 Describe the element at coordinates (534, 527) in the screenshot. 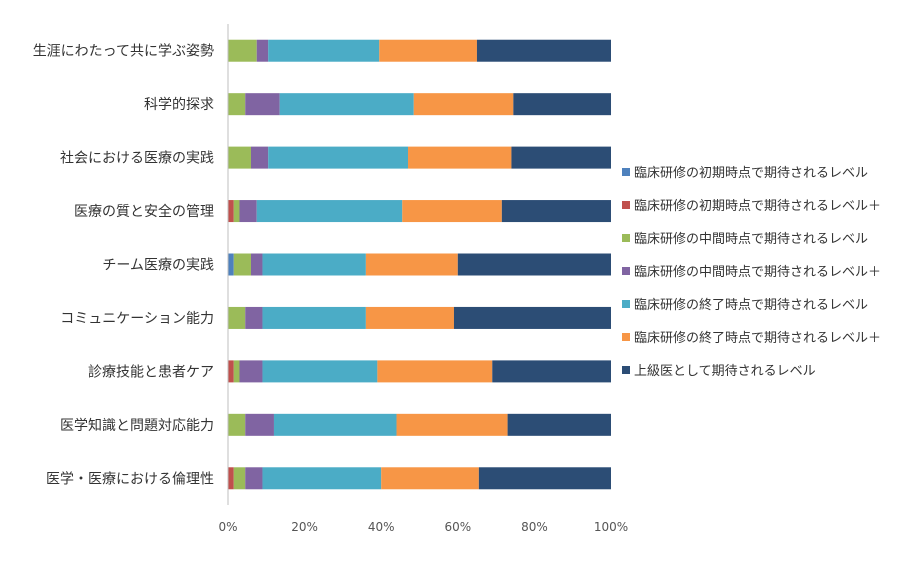

I see `x-tick-label: 80%` at that location.